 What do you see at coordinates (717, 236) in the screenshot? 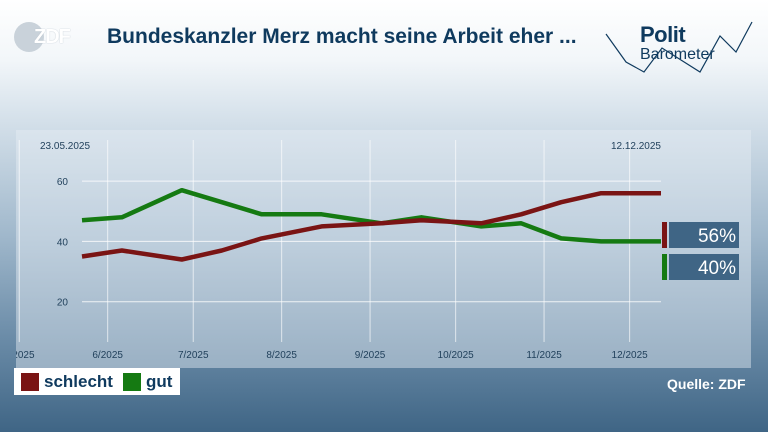
I see `end-label-schlecht: 56%` at bounding box center [717, 236].